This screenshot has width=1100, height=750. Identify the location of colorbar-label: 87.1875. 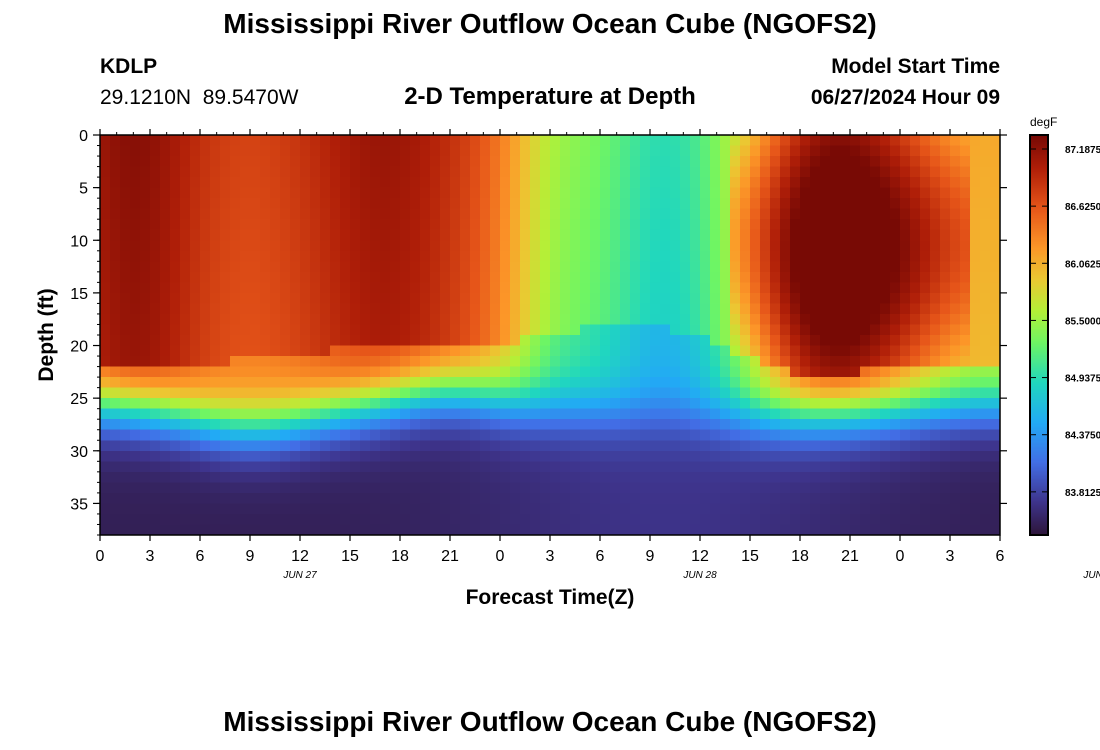
(1082, 150).